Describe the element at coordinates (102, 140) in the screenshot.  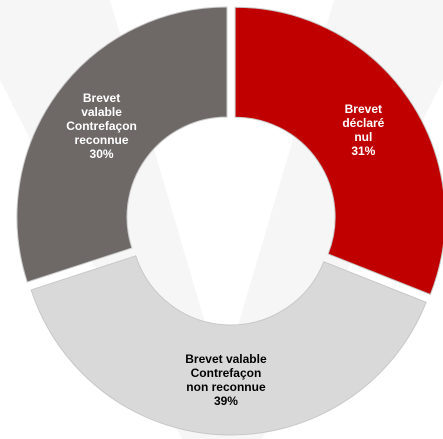
I see `slice-label-2-line-3: reconnue` at that location.